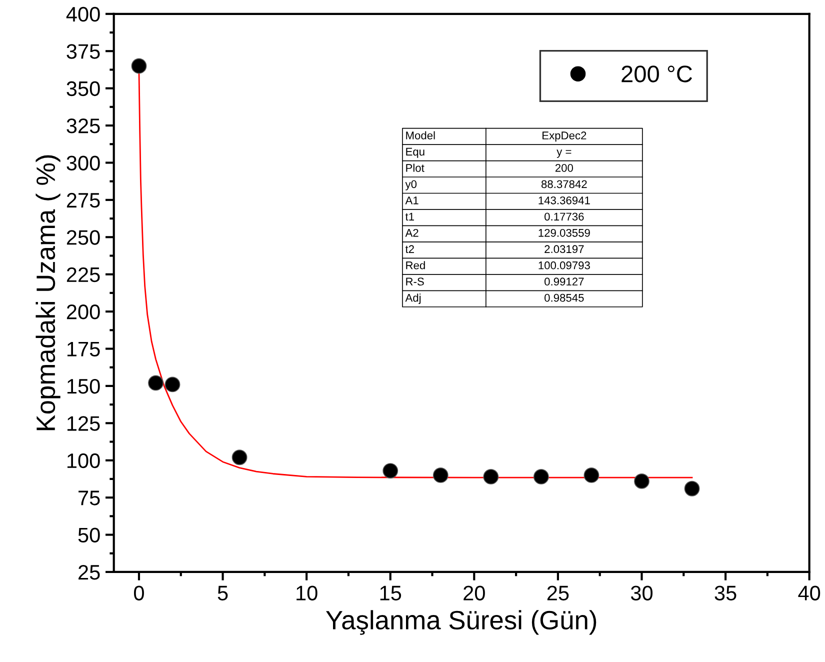 The width and height of the screenshot is (825, 662). What do you see at coordinates (83, 423) in the screenshot?
I see `y-tick-label: 125` at bounding box center [83, 423].